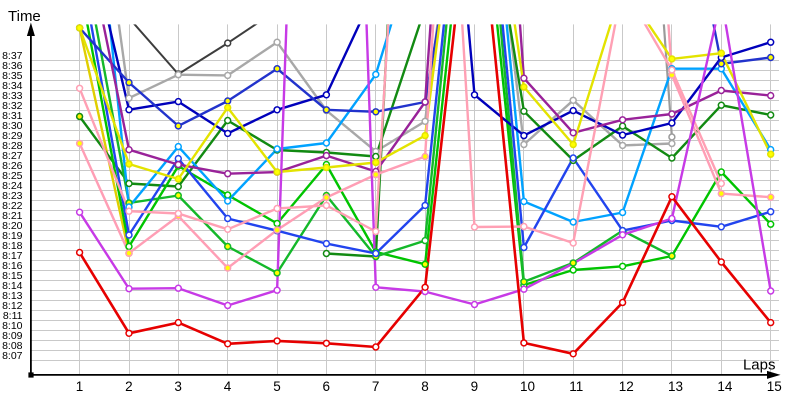 The width and height of the screenshot is (800, 400). What do you see at coordinates (12, 206) in the screenshot?
I see `svg-text: 8:22` at bounding box center [12, 206].